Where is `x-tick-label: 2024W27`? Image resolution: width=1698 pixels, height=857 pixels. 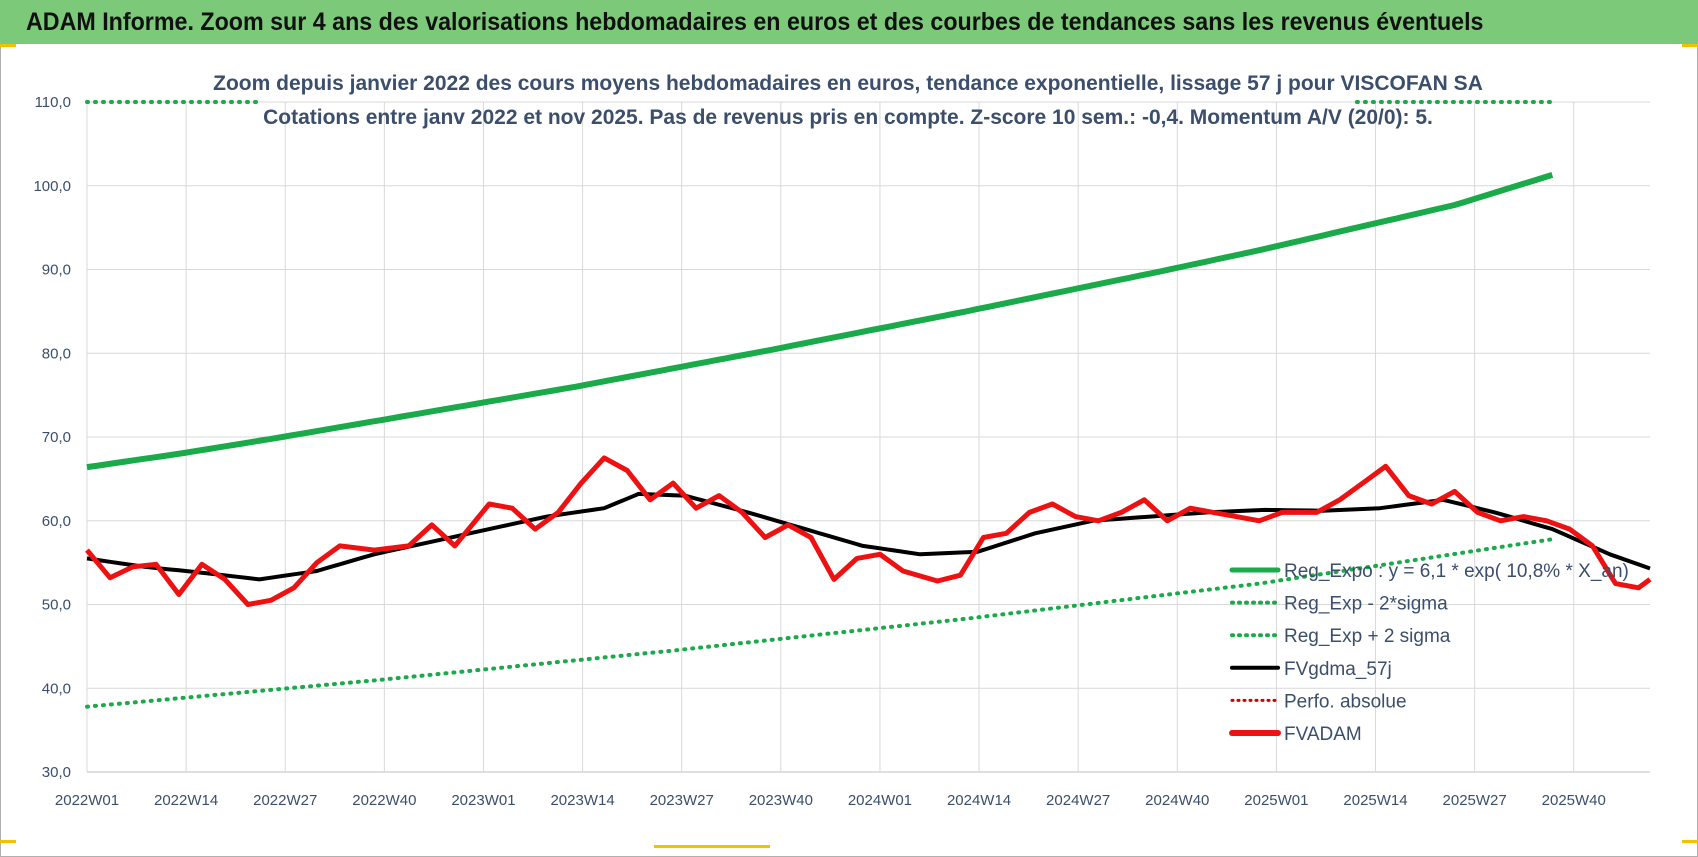
x-tick-label: 2024W27 is located at coordinates (1078, 800).